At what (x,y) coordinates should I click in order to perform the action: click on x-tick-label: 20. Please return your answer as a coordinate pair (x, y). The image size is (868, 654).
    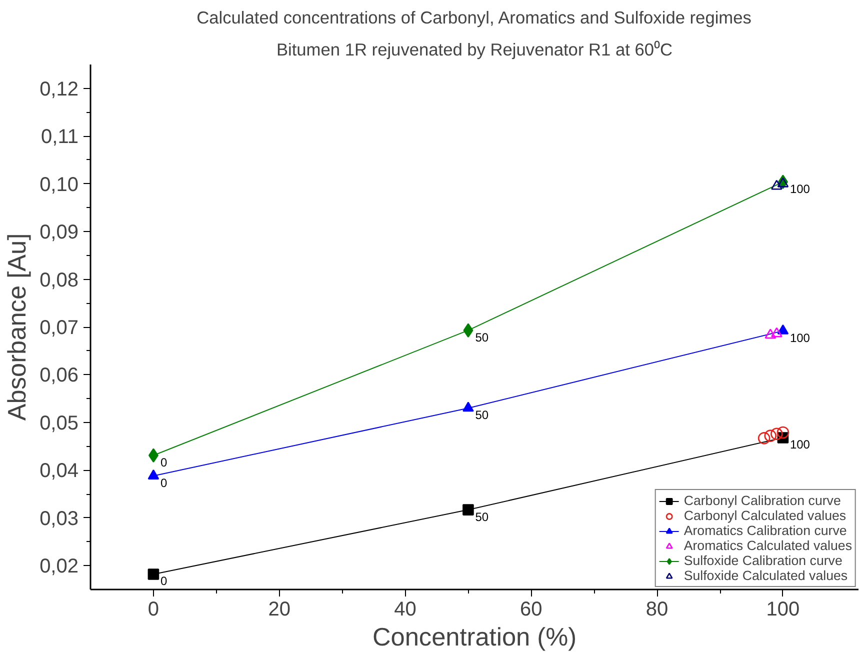
    Looking at the image, I should click on (279, 609).